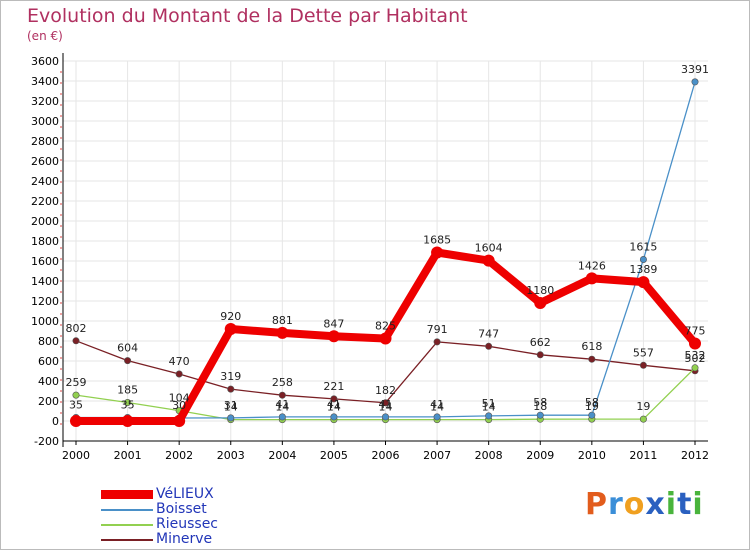  Describe the element at coordinates (592, 265) in the screenshot. I see `data-label-v-lieux: 1426` at that location.